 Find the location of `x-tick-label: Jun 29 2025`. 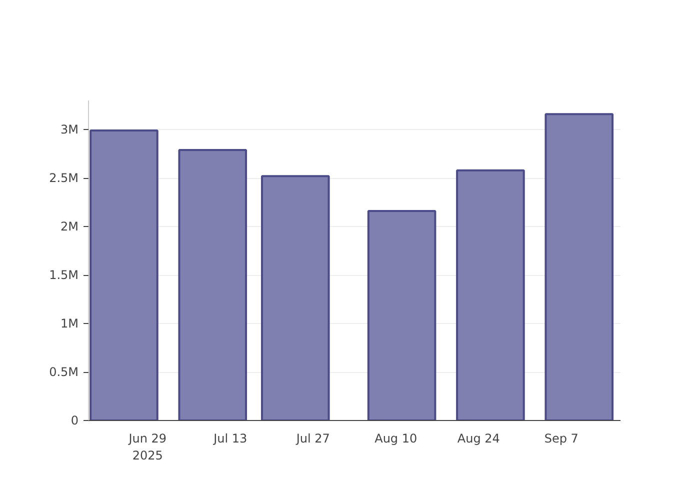

x-tick-label: Jun 29 2025 is located at coordinates (147, 447).